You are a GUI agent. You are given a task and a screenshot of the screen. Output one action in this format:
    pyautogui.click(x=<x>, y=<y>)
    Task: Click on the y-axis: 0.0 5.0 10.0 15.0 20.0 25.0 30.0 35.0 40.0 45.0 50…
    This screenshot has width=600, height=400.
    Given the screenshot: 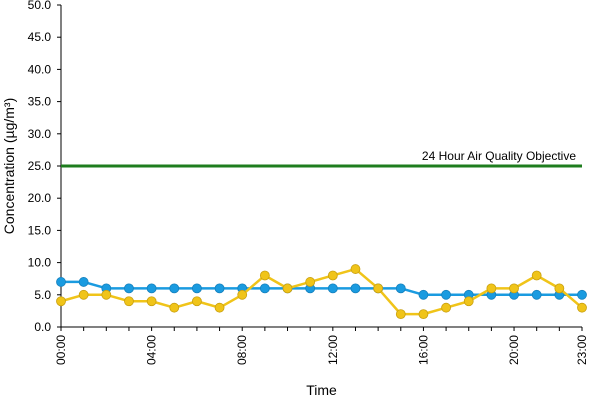 What is the action you would take?
    pyautogui.click(x=45, y=167)
    